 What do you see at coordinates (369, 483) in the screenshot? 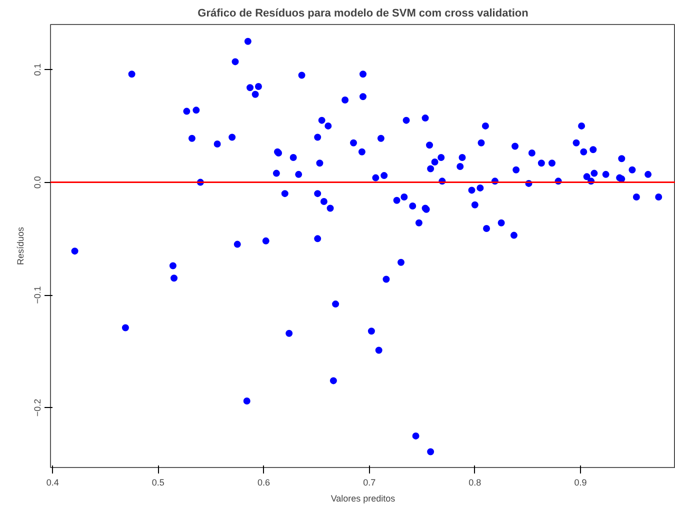
I see `x-tick-label: 0.7` at bounding box center [369, 483].